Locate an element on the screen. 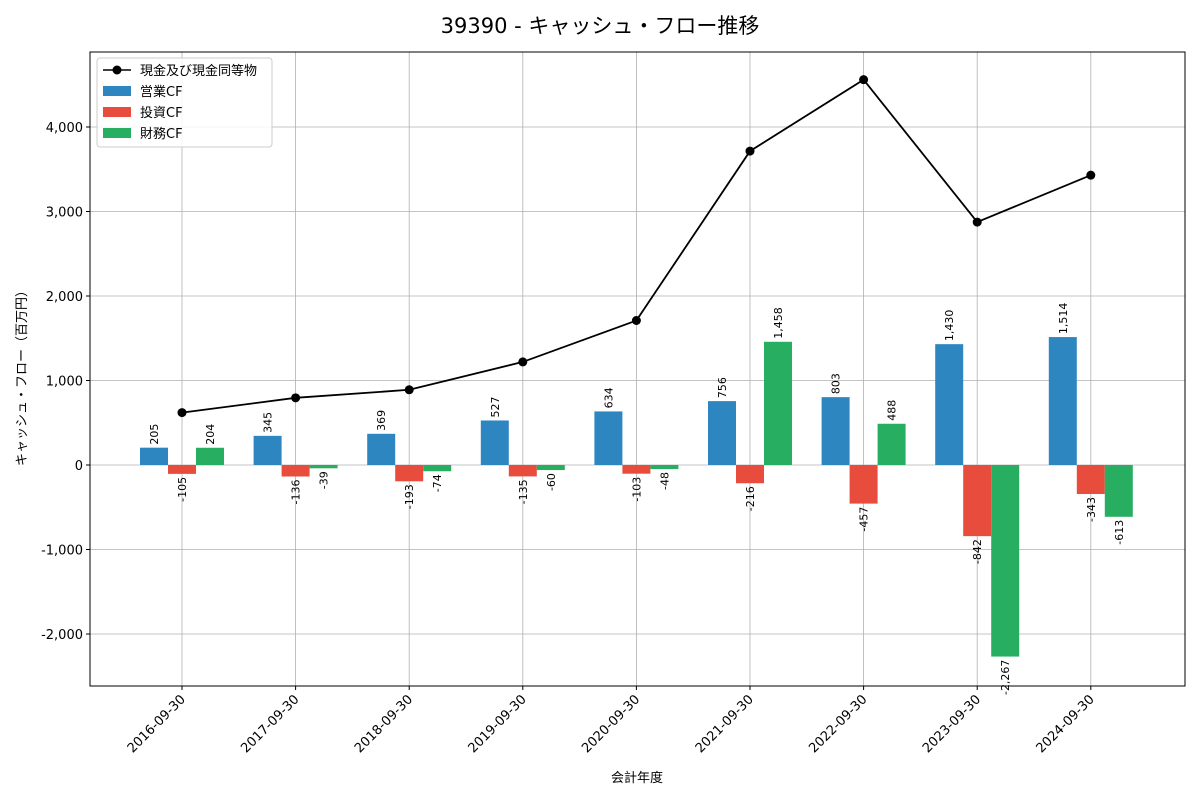  bar-value-label: -136 is located at coordinates (296, 491).